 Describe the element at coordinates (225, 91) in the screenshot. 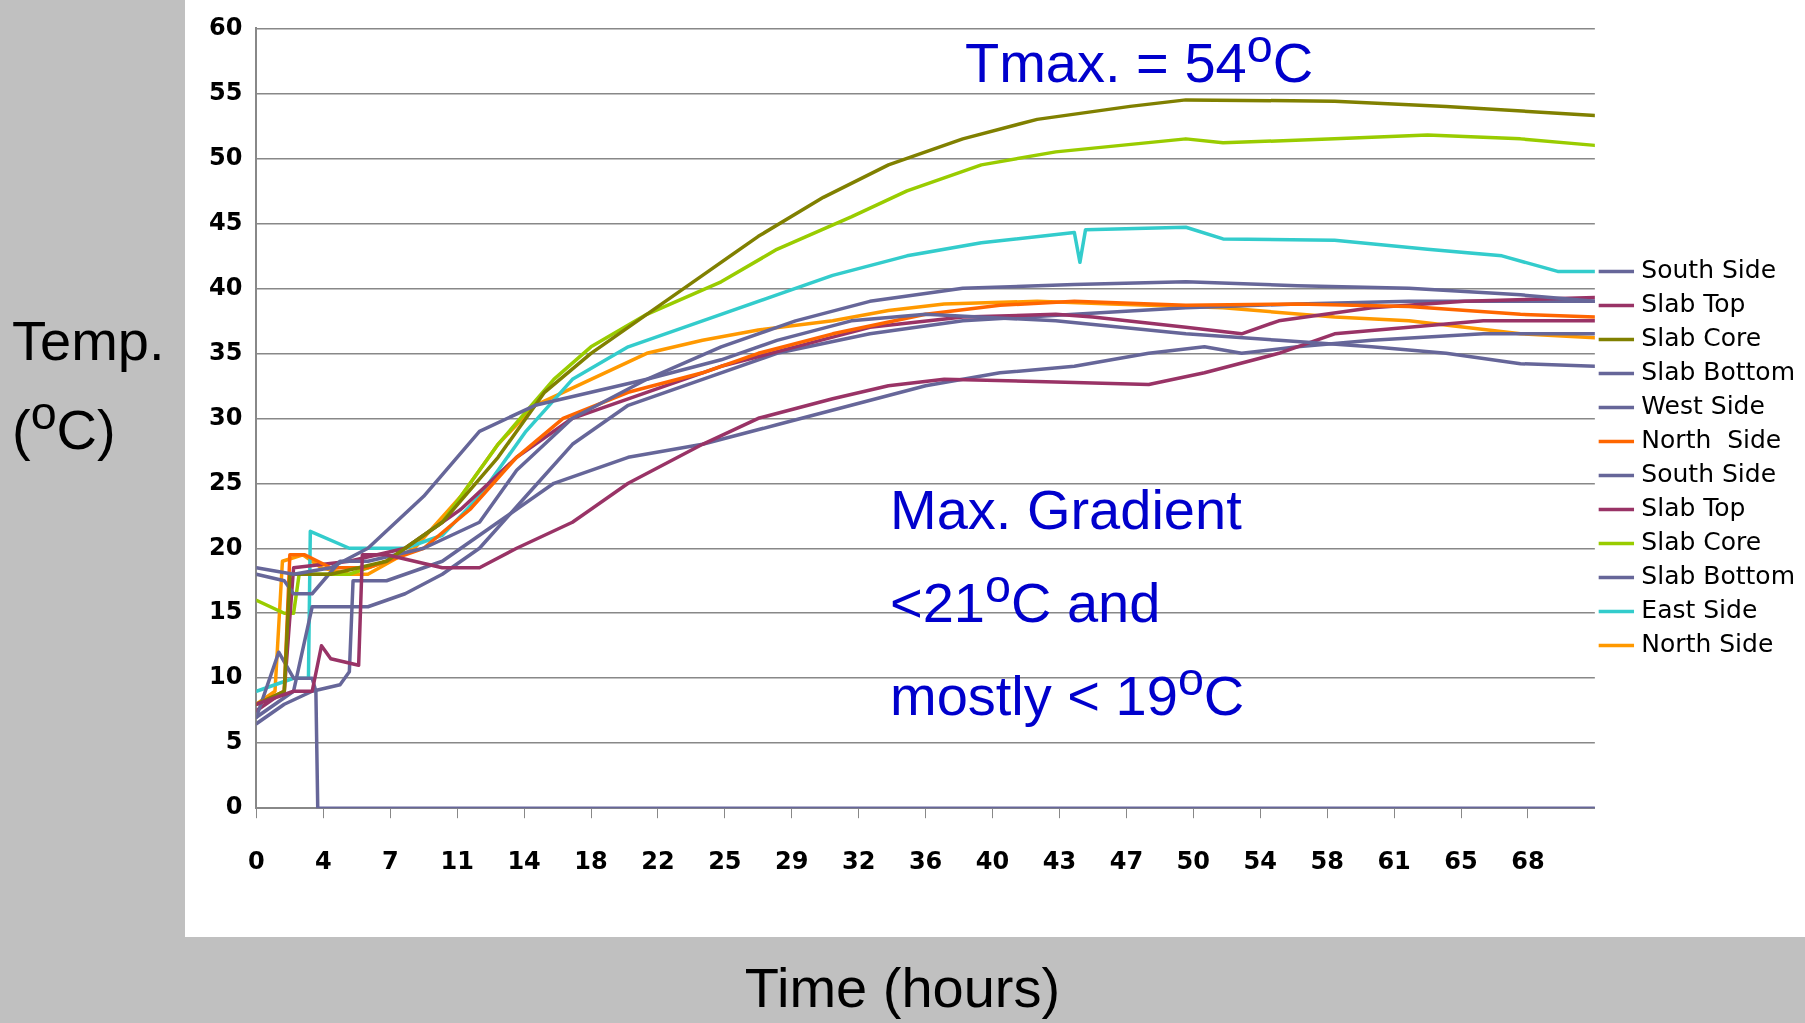

I see `y-tick-label: 55` at that location.